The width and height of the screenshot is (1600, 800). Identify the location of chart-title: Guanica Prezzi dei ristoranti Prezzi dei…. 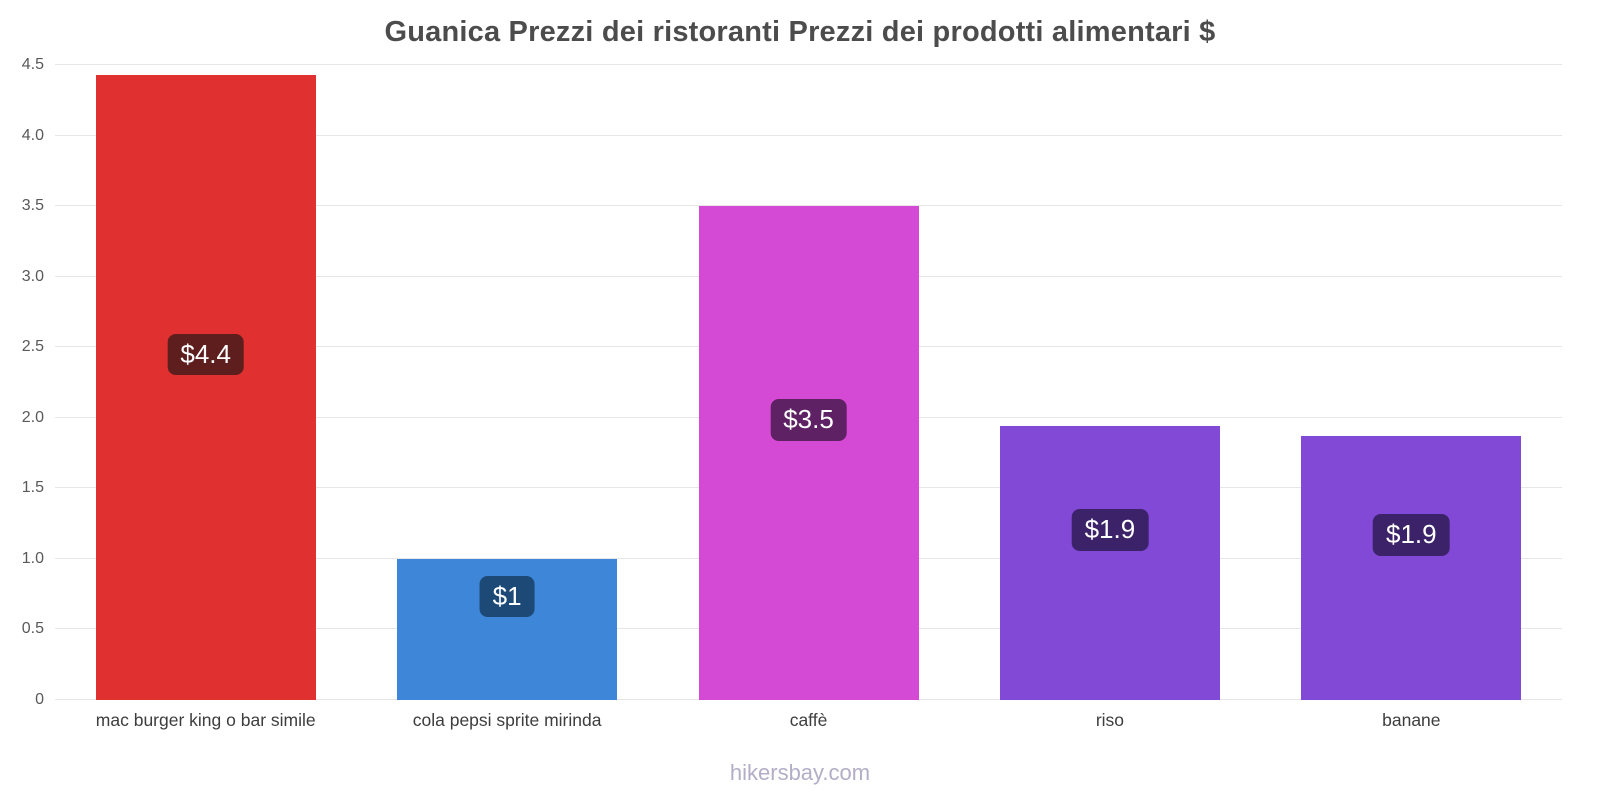
(800, 32).